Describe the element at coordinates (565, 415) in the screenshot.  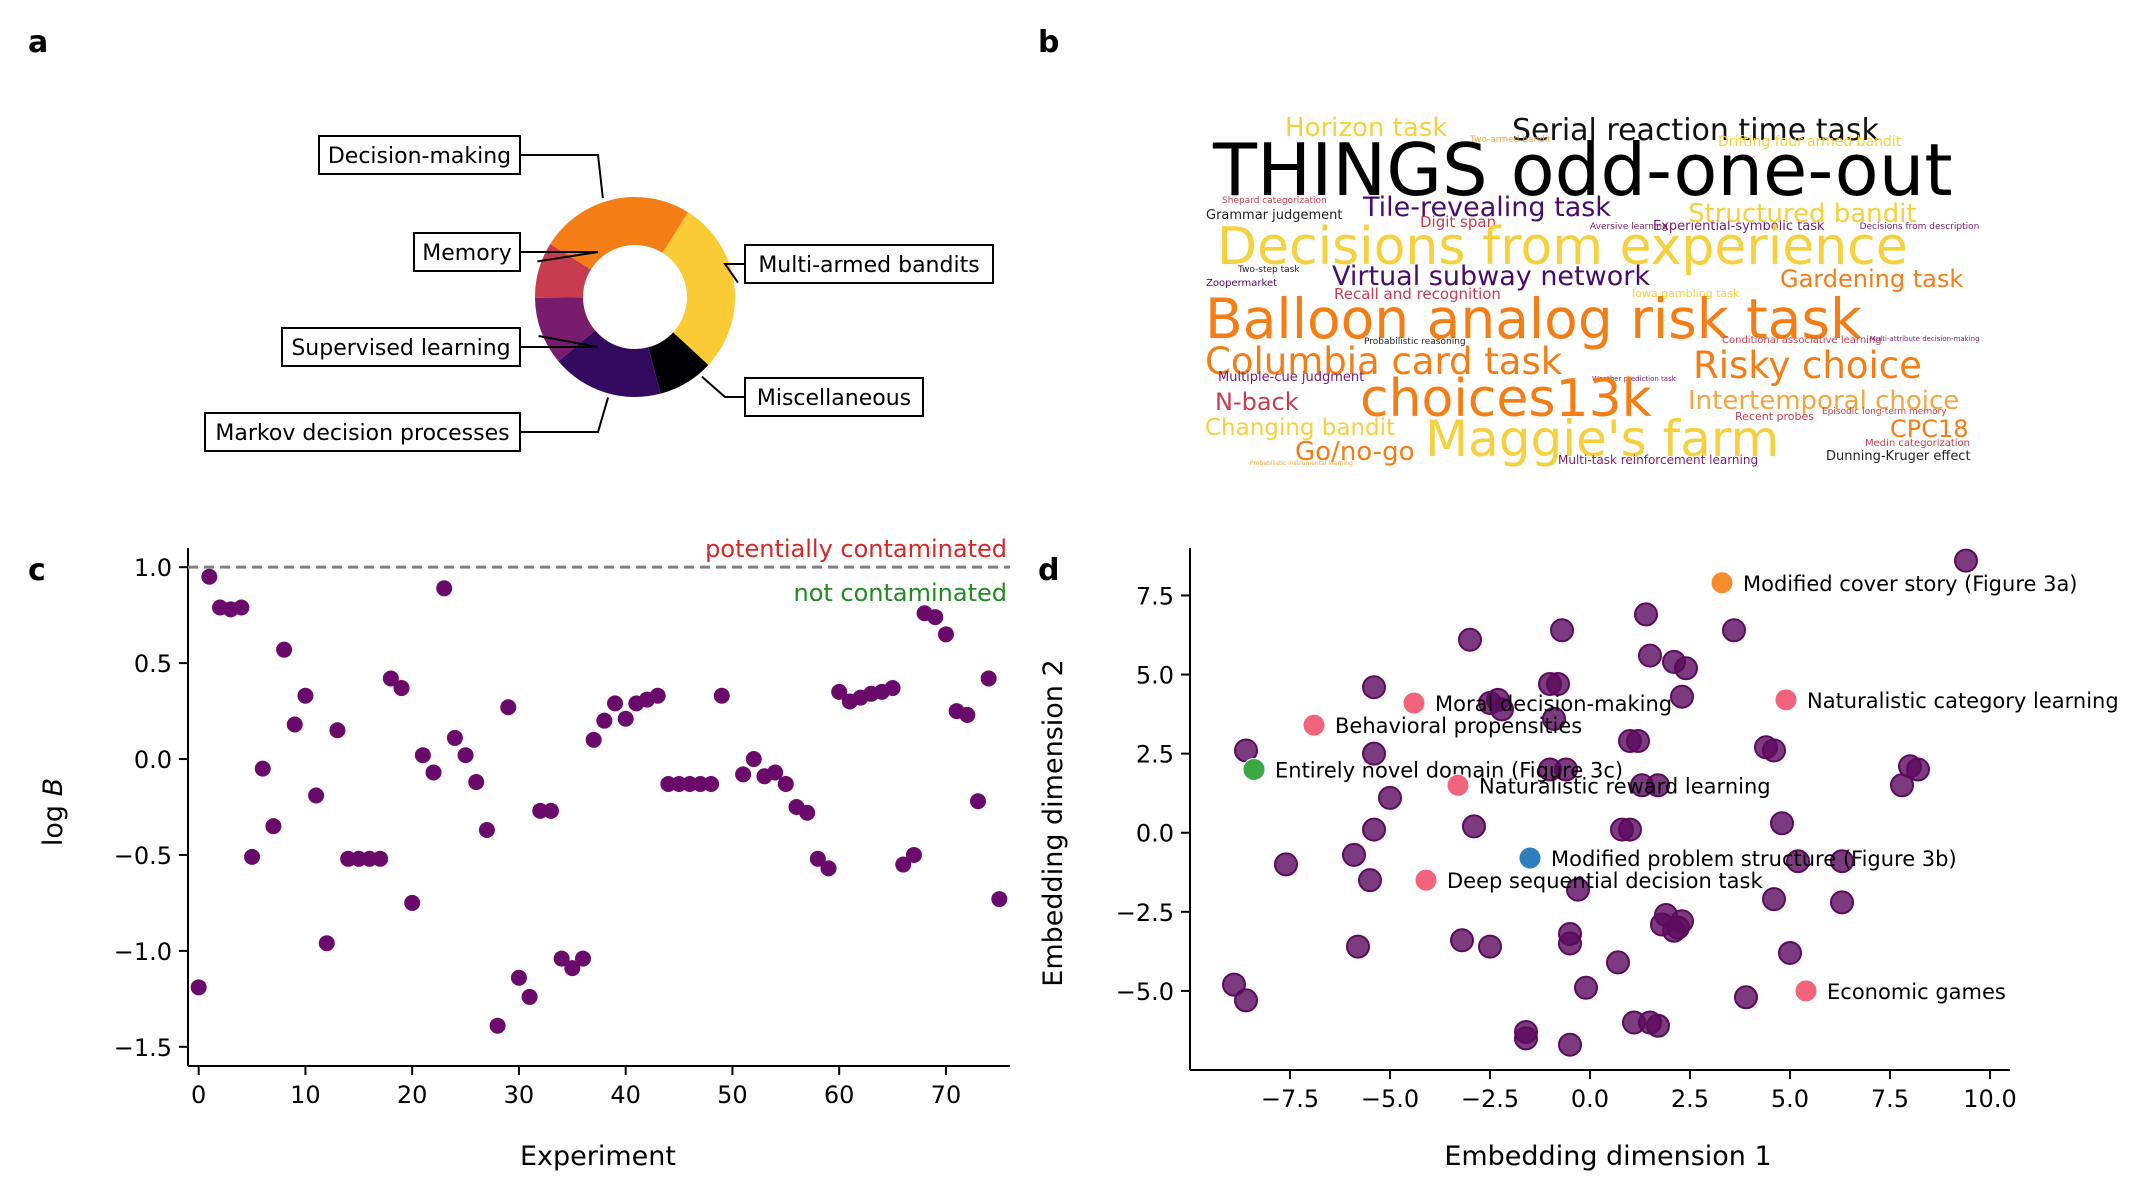
I see `leader-line-markov-decision-processes` at that location.